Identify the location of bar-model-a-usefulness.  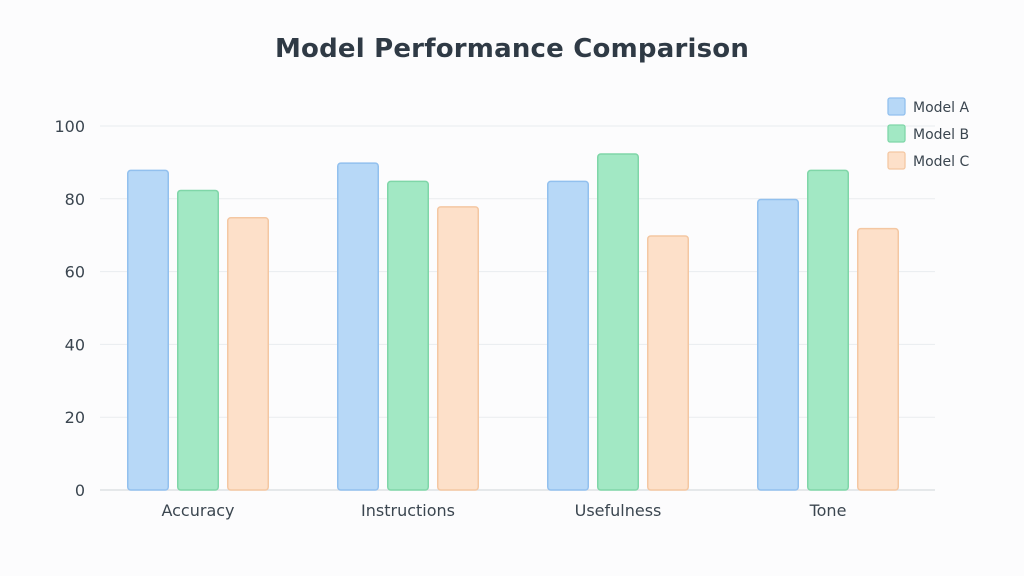
(568, 335).